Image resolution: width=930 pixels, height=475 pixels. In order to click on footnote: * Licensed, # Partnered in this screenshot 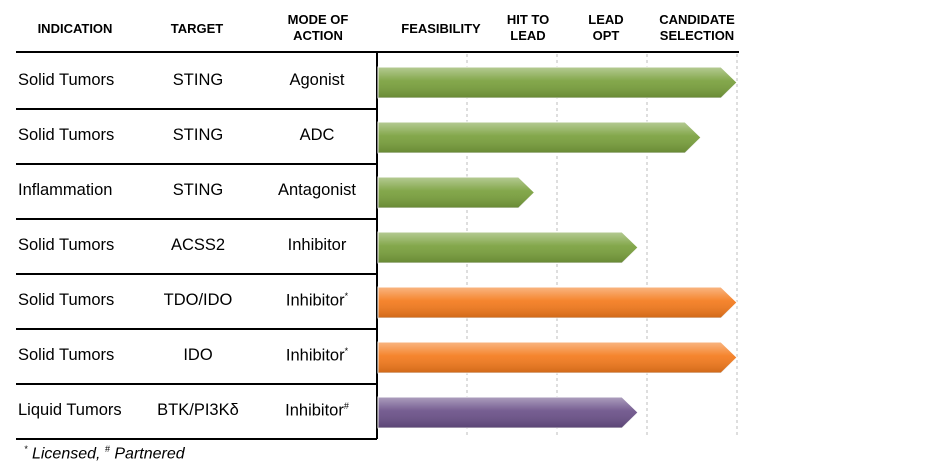, I will do `click(104, 453)`.